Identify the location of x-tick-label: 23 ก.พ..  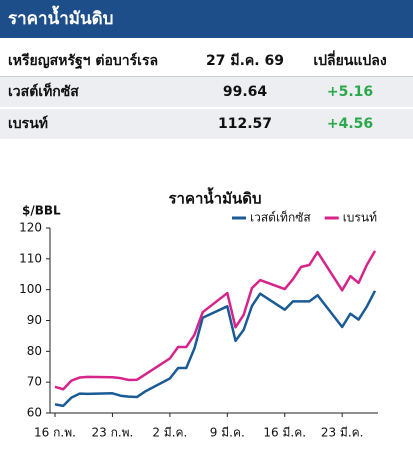
(112, 433).